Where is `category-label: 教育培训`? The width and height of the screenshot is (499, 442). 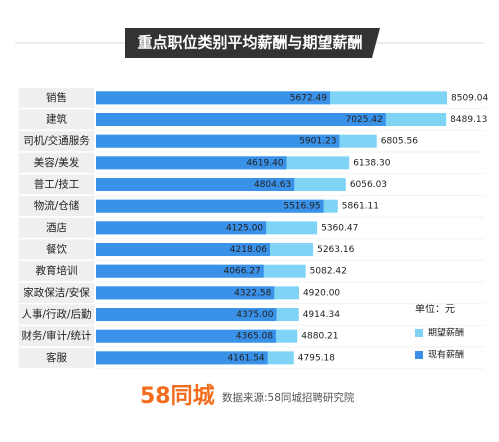 category-label: 教育培训 is located at coordinates (57, 270).